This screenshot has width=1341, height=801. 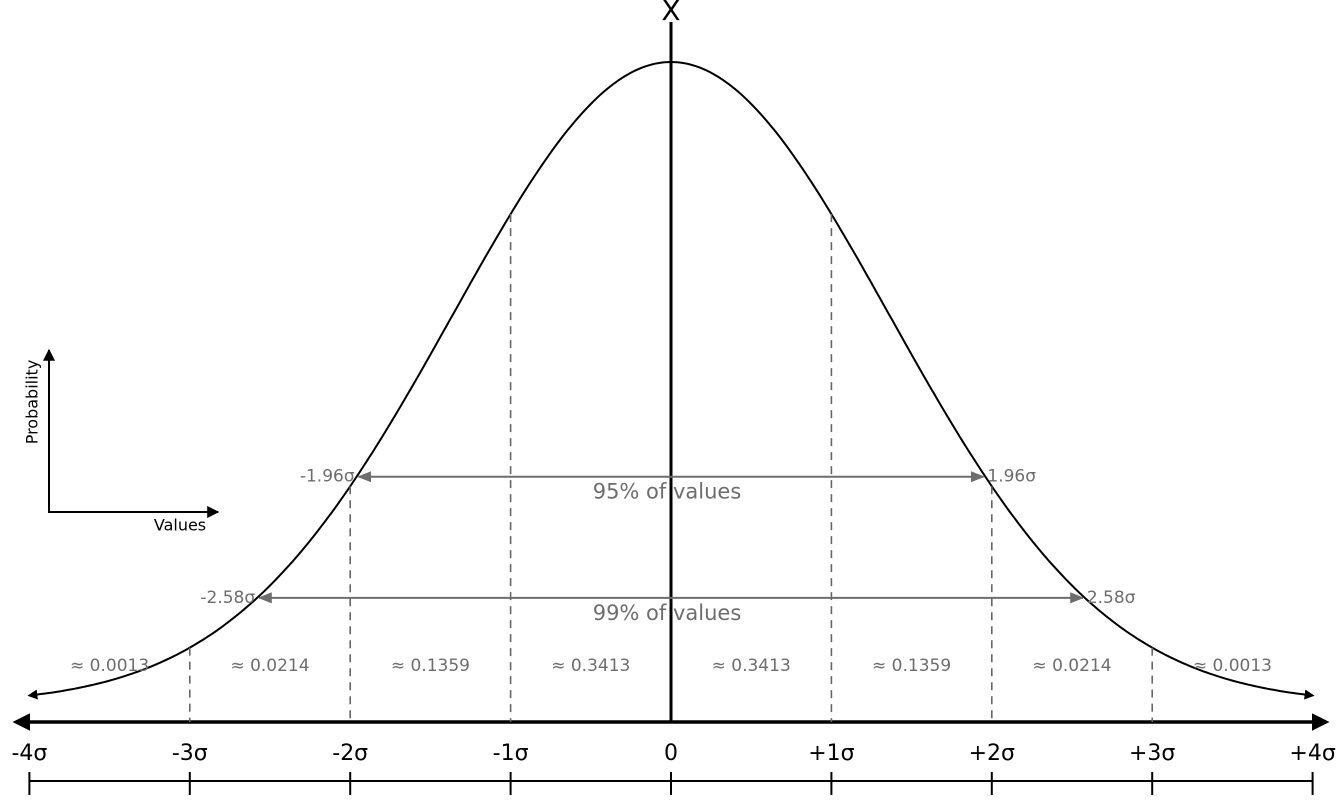 I want to click on interval-right: 2.58σ, so click(x=1111, y=598).